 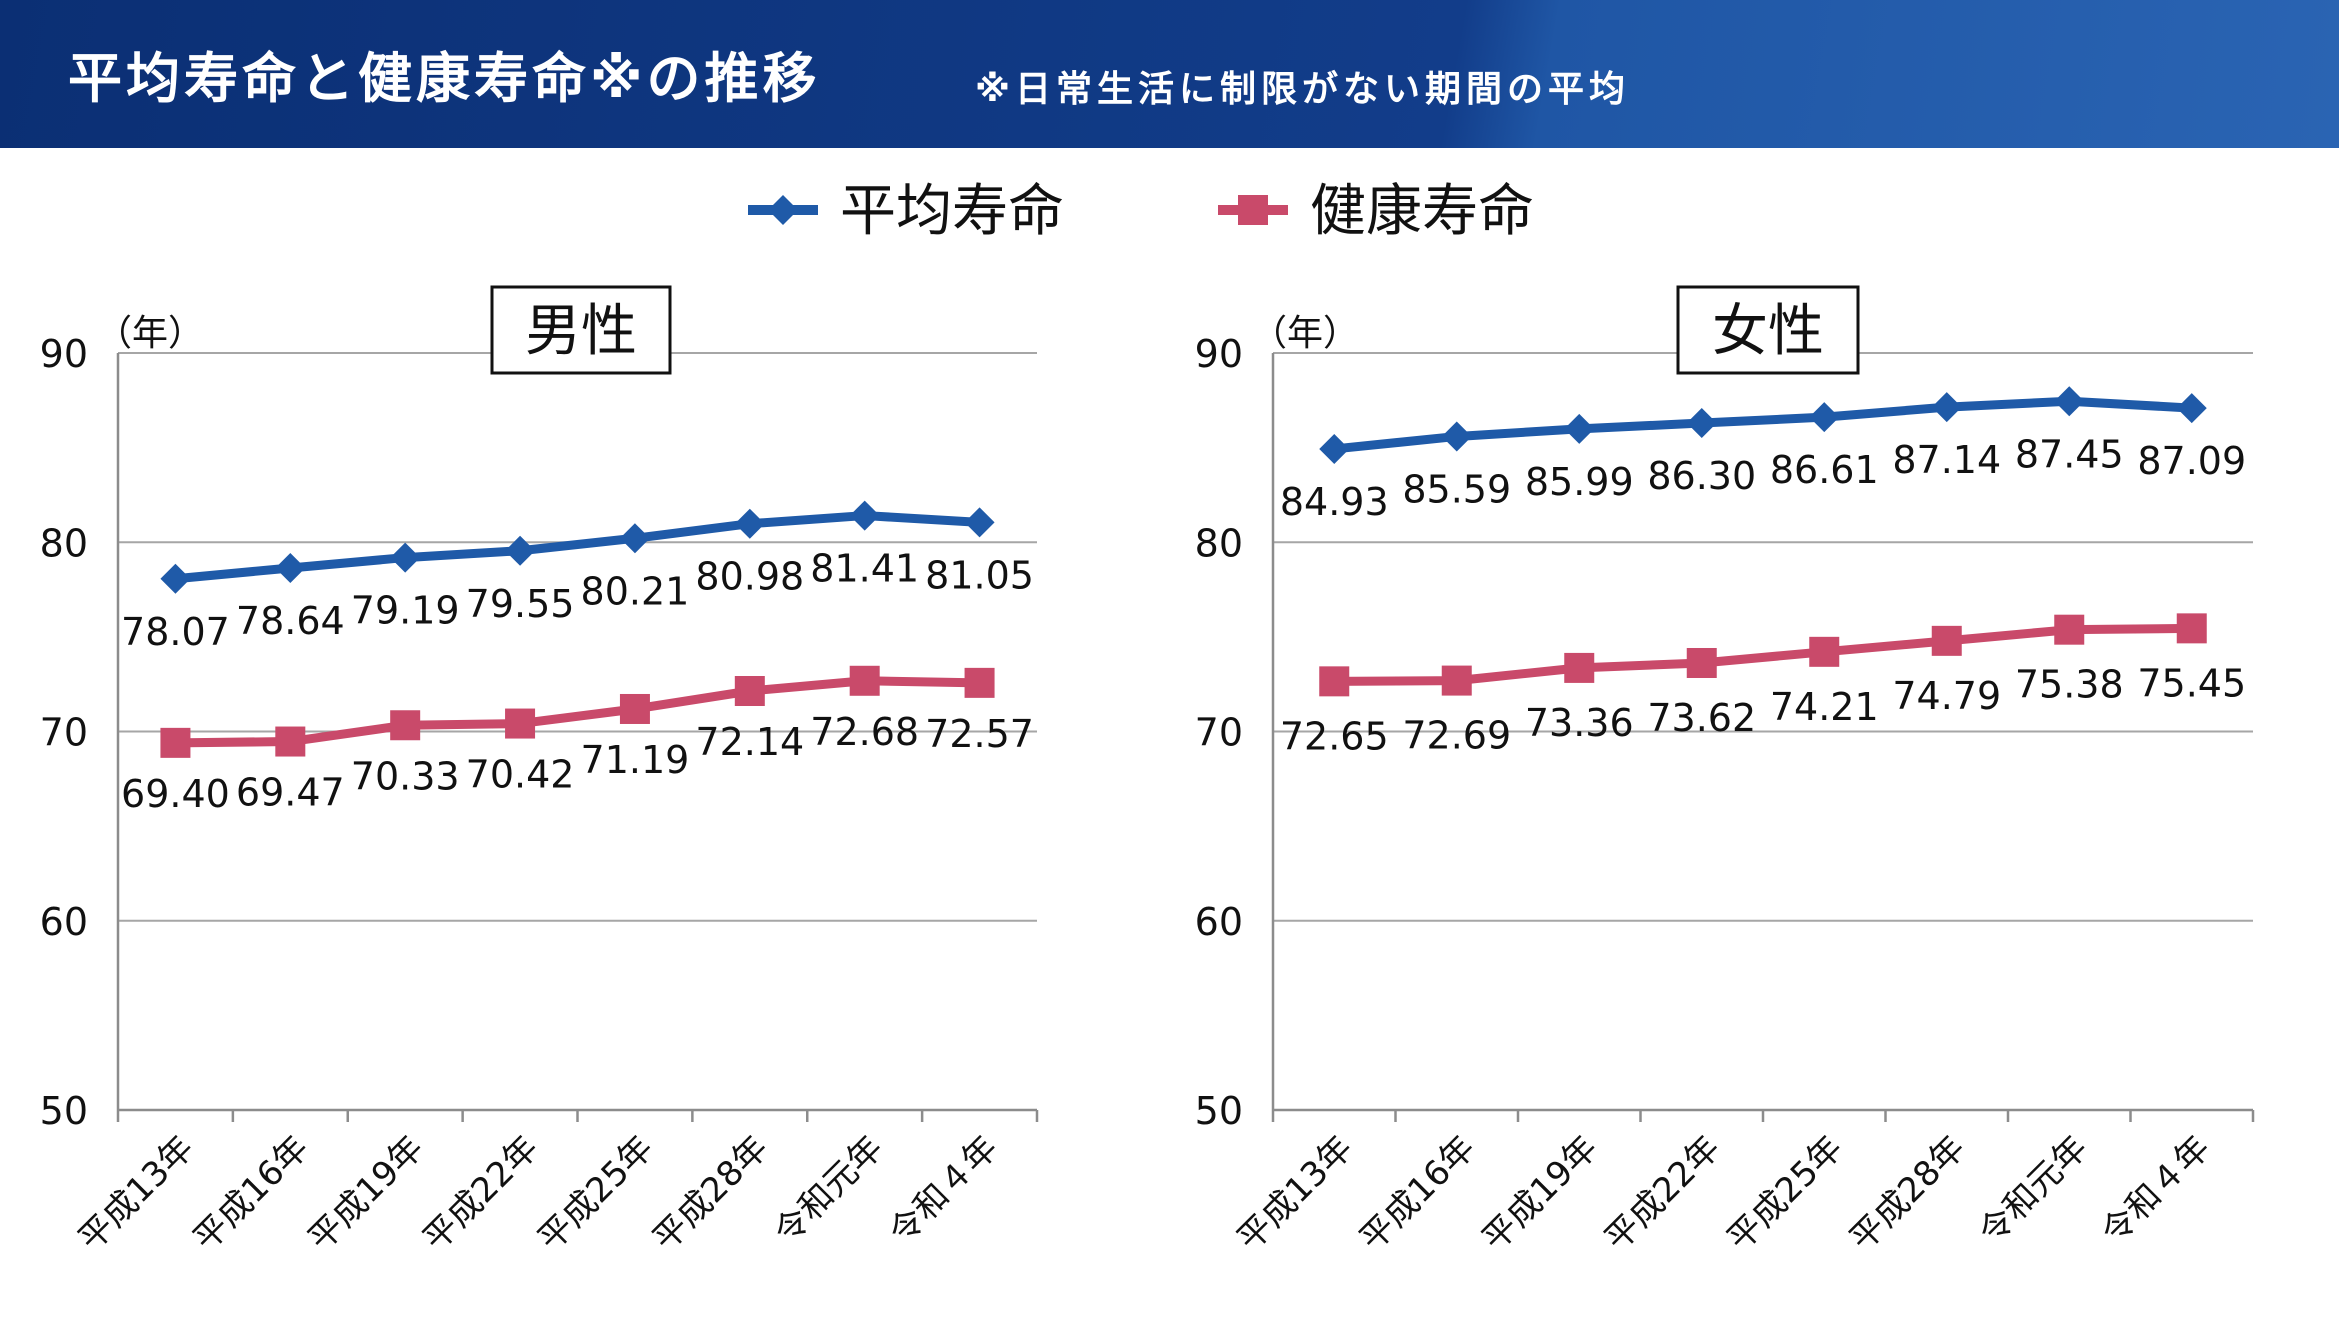 What do you see at coordinates (405, 611) in the screenshot?
I see `data-label: 79.19` at bounding box center [405, 611].